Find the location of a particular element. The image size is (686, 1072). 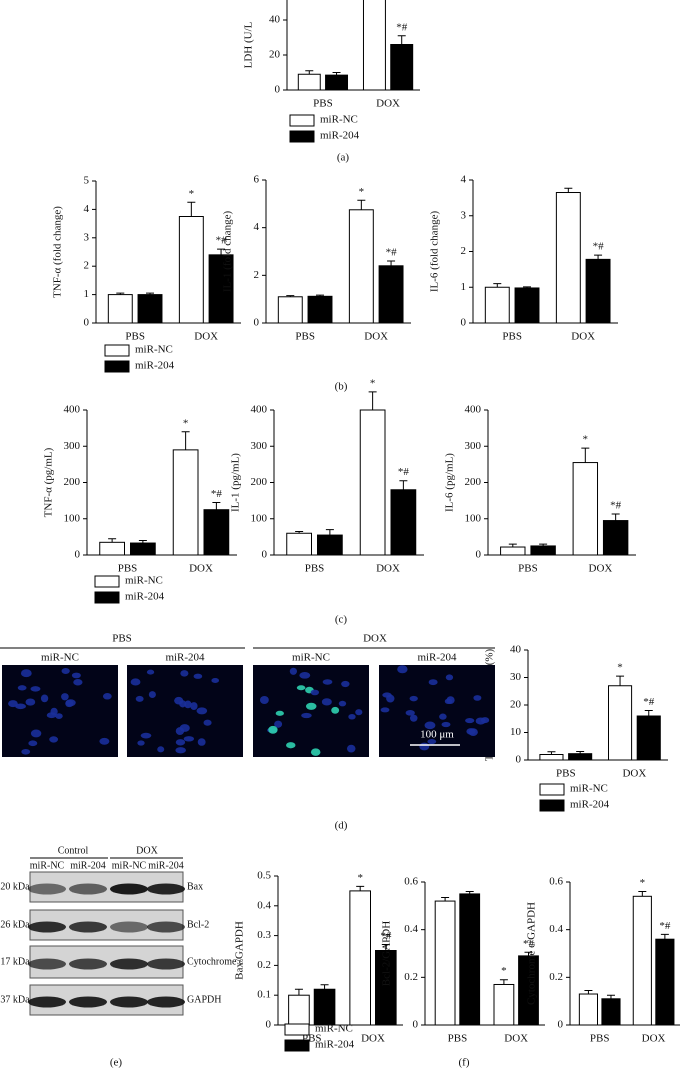

y-tick-label: 2 is located at coordinates (87, 266).